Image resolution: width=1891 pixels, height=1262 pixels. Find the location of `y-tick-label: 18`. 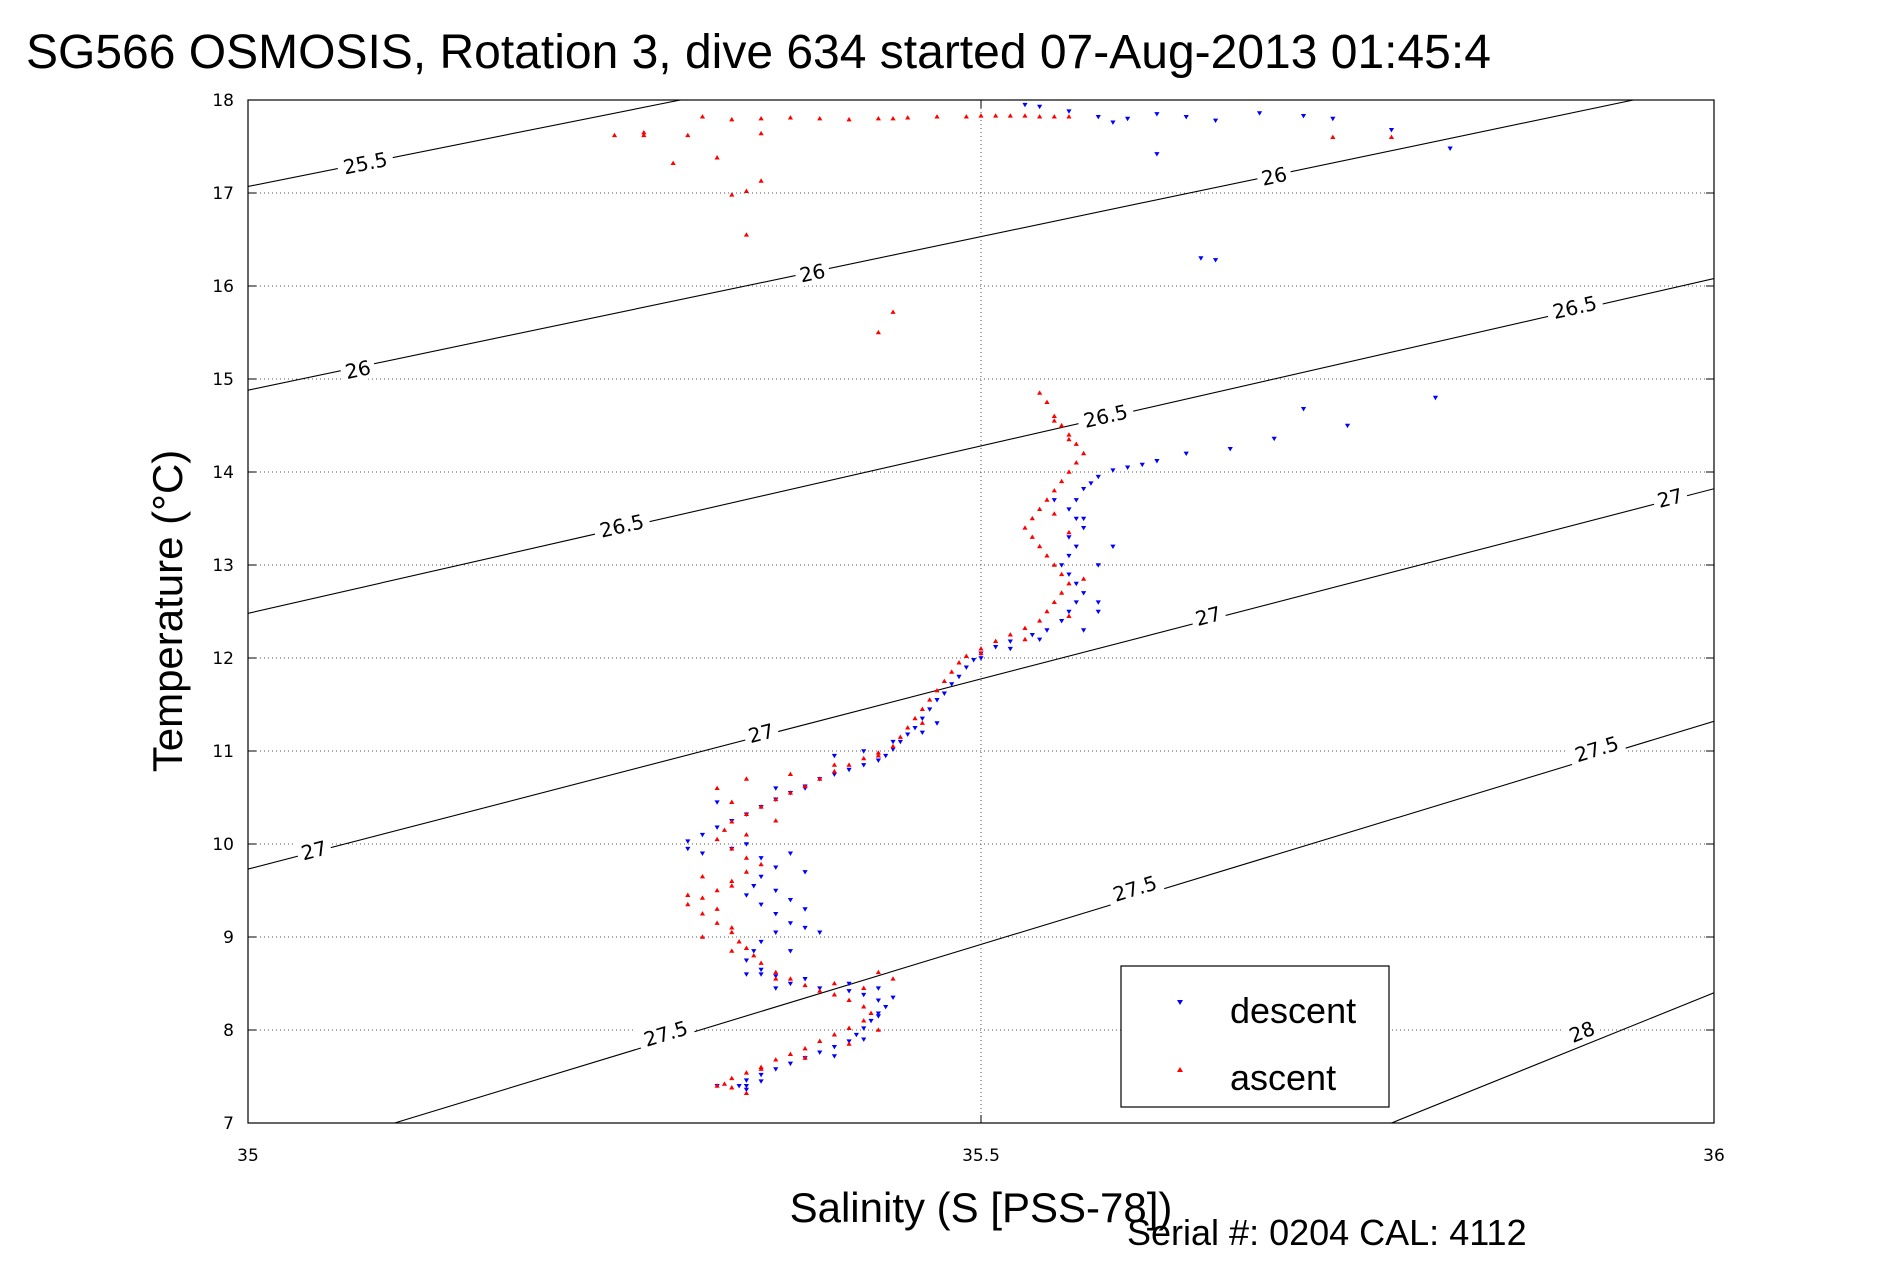

y-tick-label: 18 is located at coordinates (223, 101).